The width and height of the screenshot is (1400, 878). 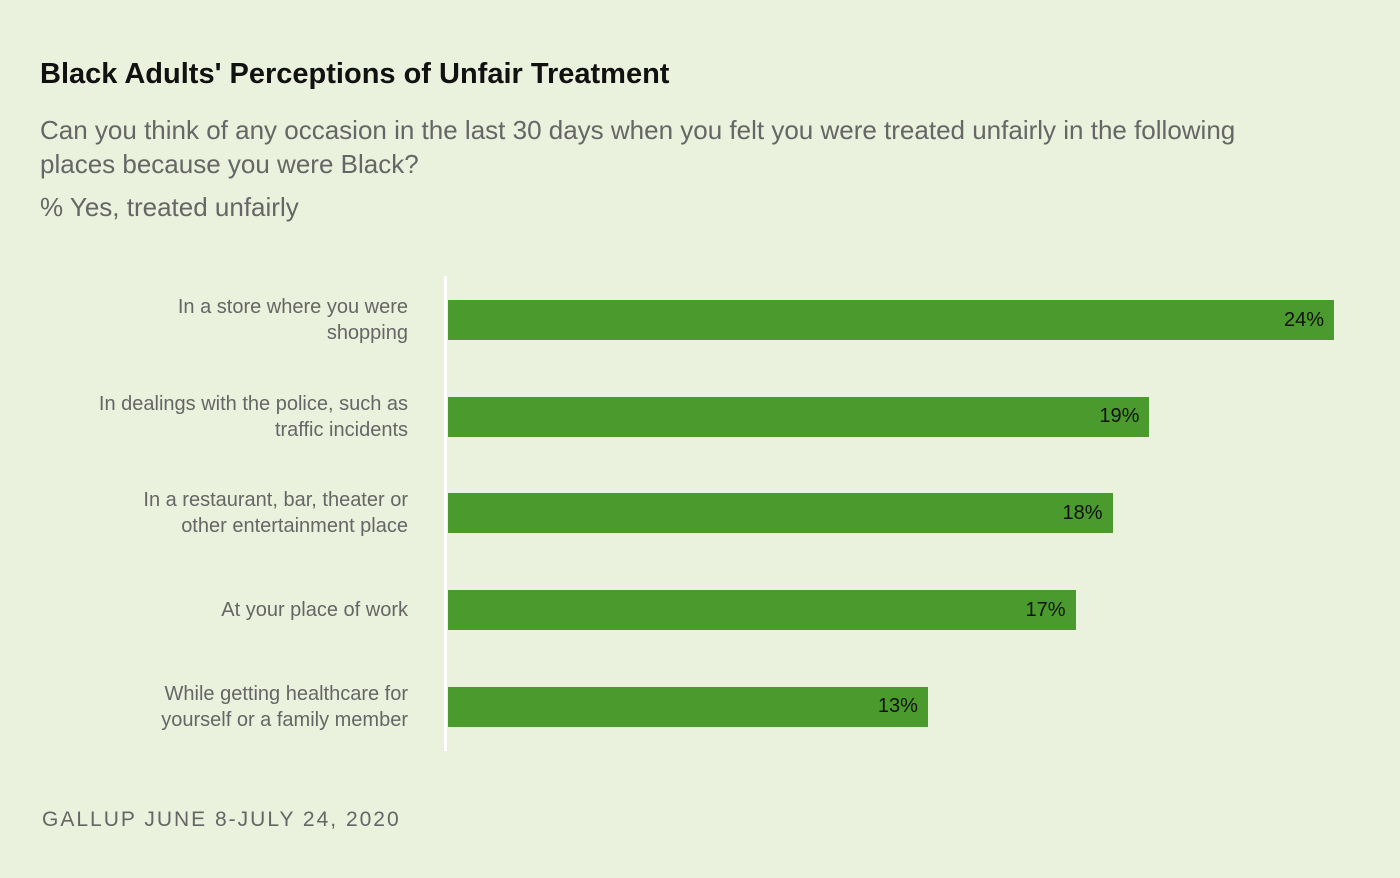 I want to click on value-label: 24%, so click(x=1303, y=319).